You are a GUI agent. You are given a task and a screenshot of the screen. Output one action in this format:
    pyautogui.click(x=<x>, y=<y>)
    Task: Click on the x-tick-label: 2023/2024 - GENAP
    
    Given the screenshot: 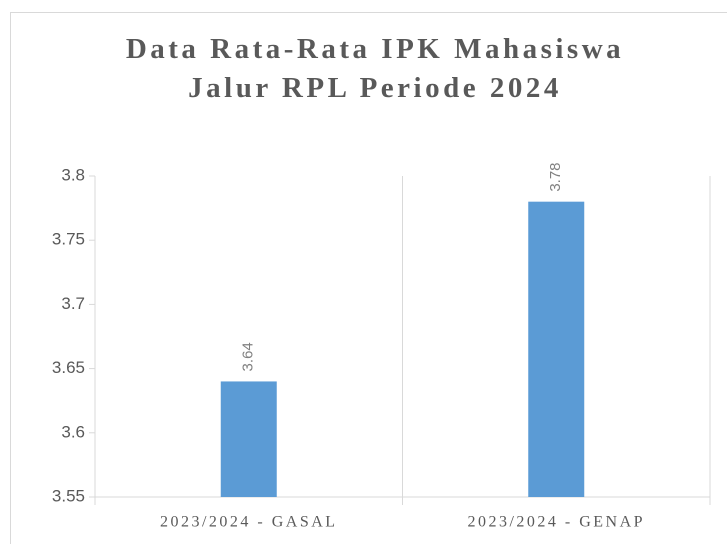 What is the action you would take?
    pyautogui.click(x=556, y=522)
    